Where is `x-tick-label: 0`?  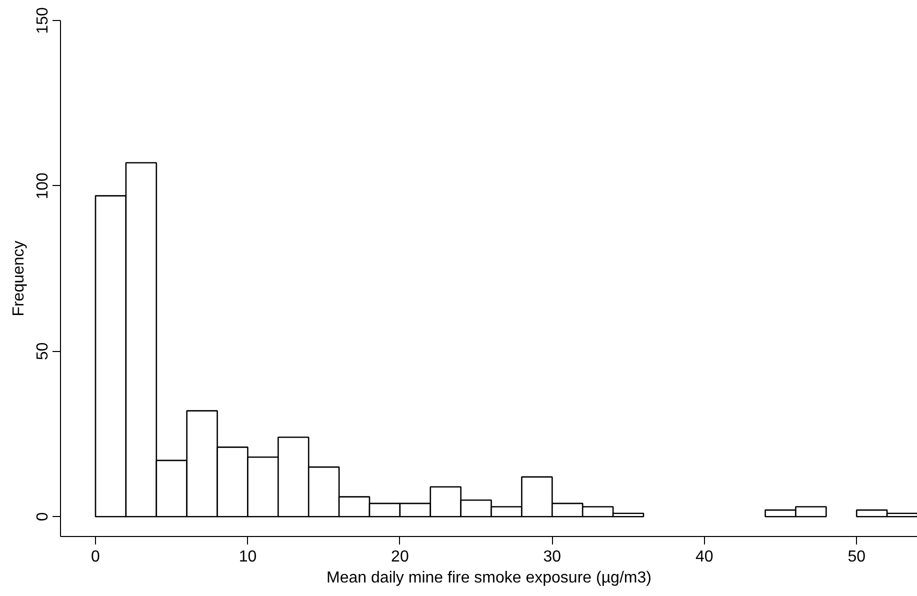 x-tick-label: 0 is located at coordinates (95, 557).